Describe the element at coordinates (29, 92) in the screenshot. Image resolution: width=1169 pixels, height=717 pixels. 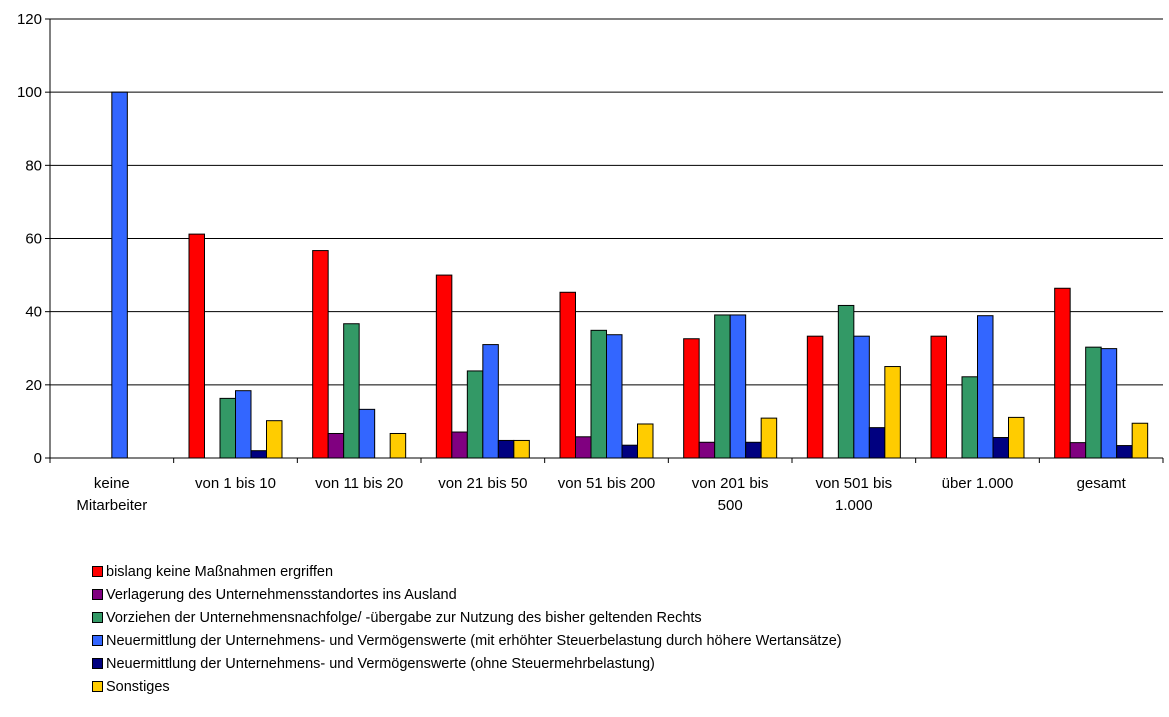
I see `y-tick-label: 100` at that location.